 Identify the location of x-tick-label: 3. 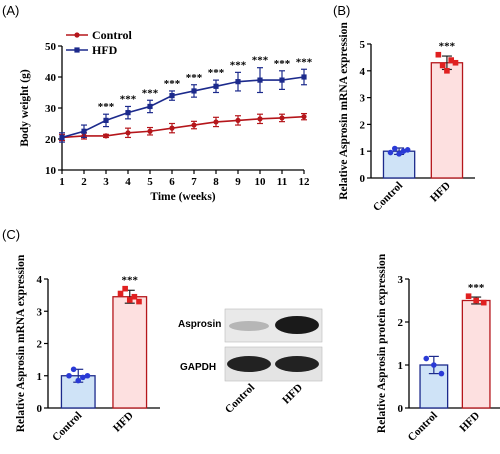
(106, 182).